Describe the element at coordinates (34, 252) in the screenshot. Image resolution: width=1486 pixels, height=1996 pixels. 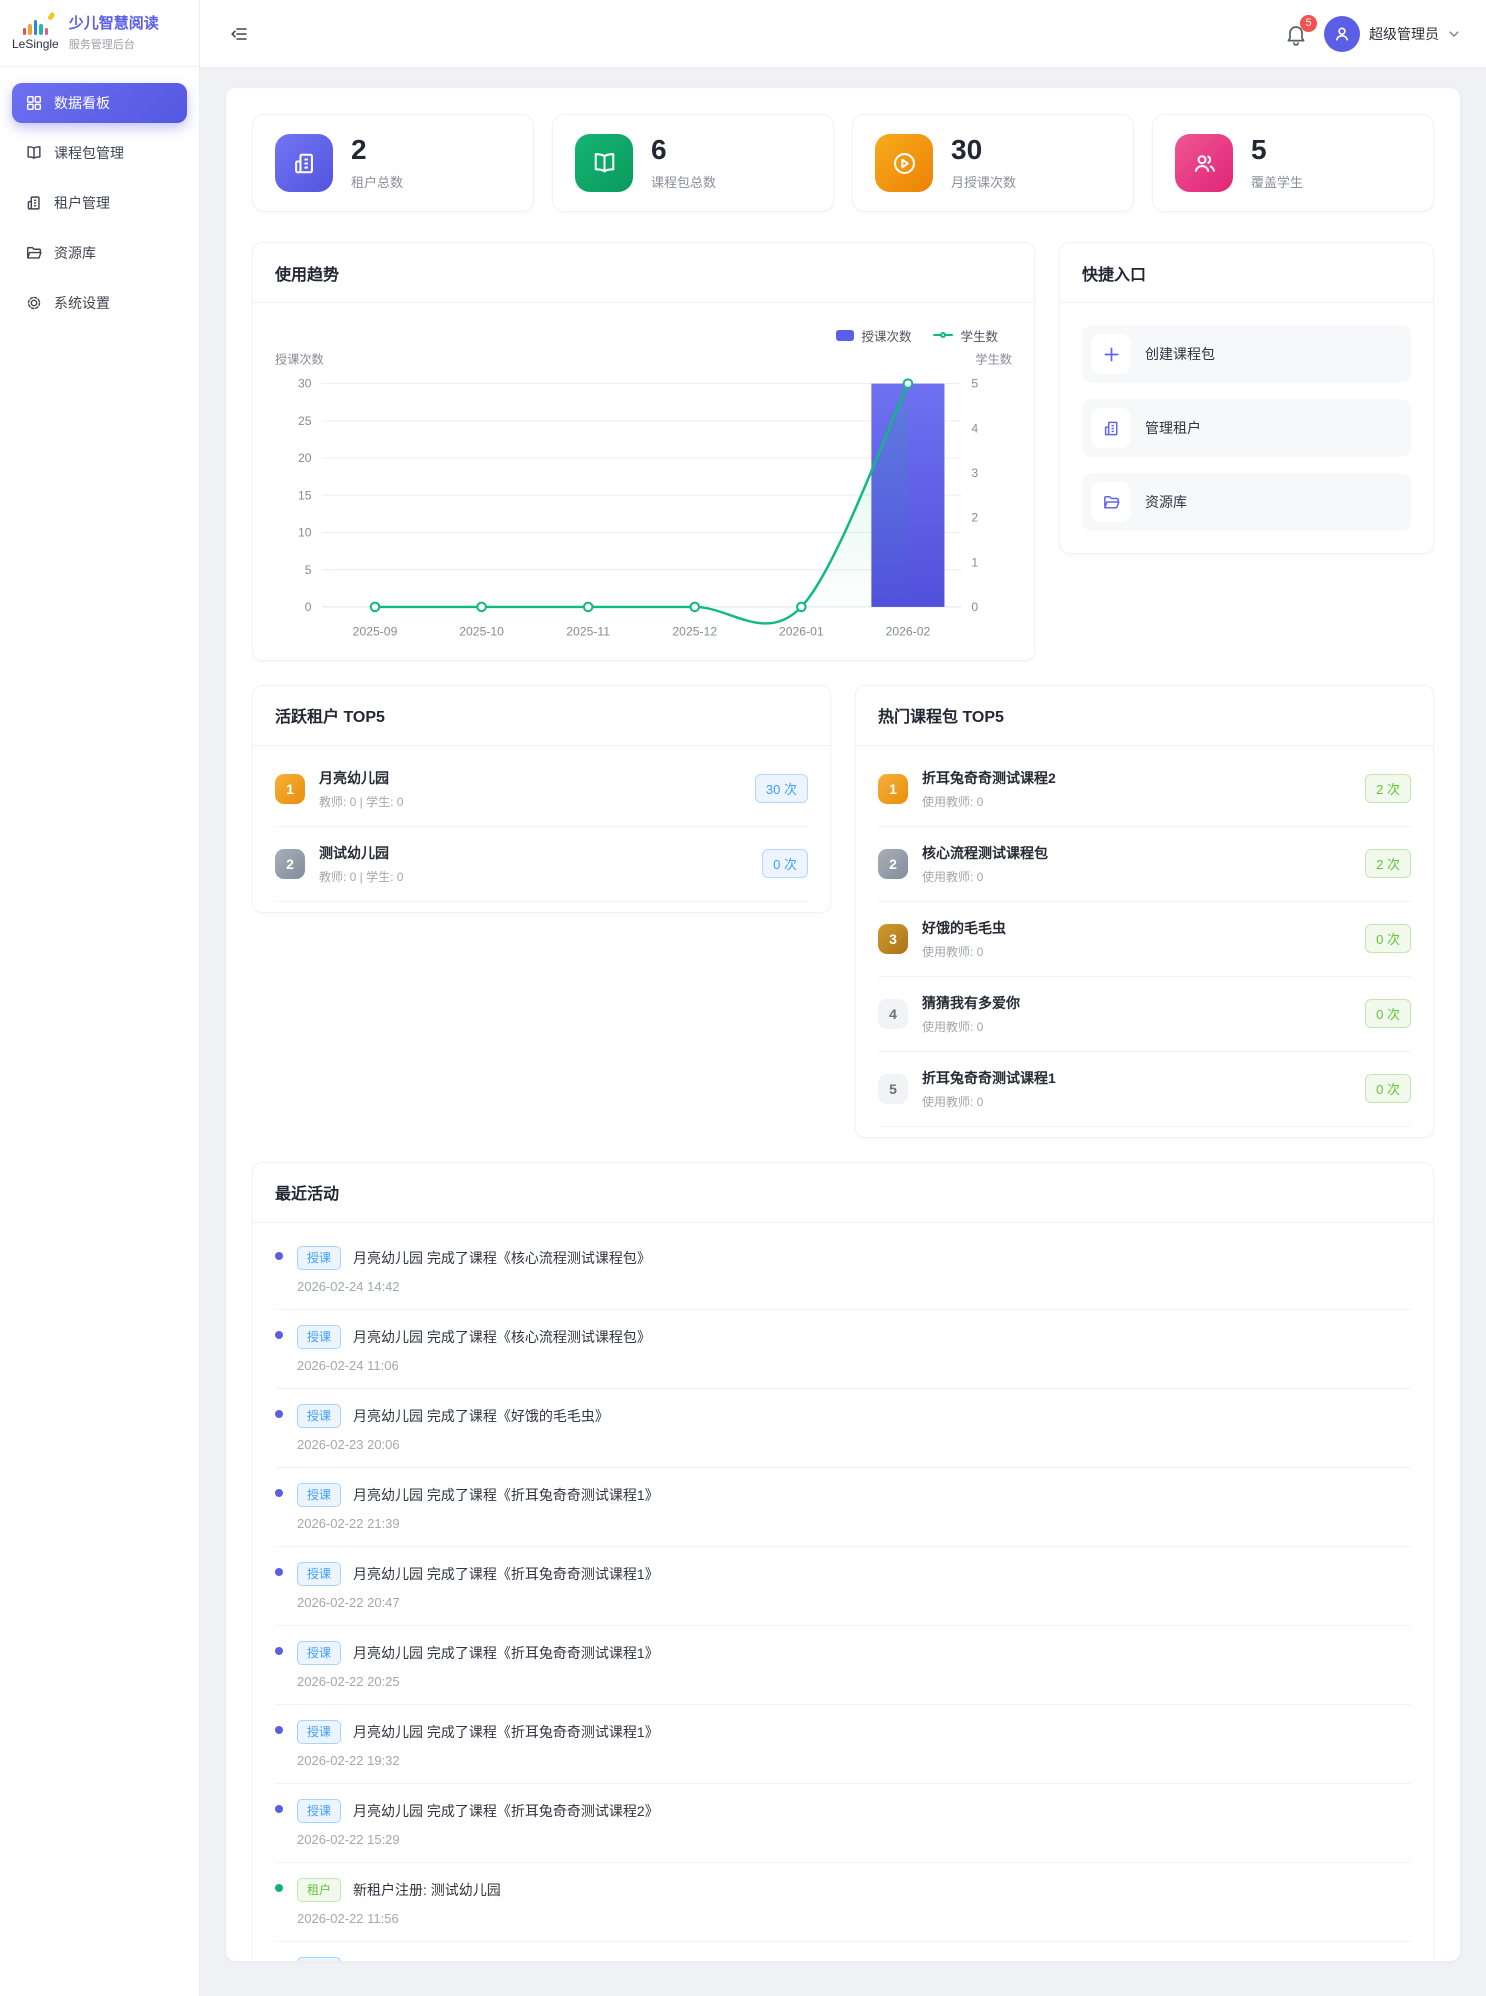
I see `folder-icon` at that location.